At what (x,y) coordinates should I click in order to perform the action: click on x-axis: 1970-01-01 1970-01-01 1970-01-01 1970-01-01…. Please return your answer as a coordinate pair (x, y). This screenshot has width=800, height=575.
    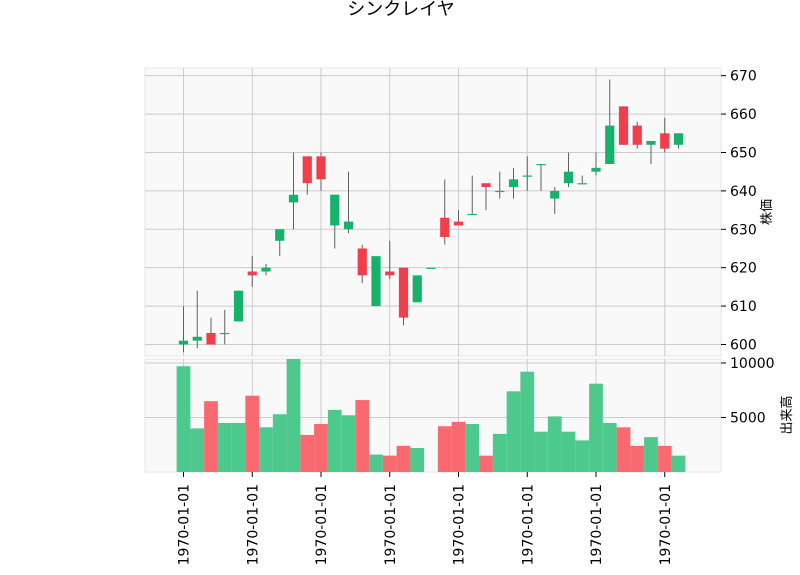
    Looking at the image, I should click on (425, 518).